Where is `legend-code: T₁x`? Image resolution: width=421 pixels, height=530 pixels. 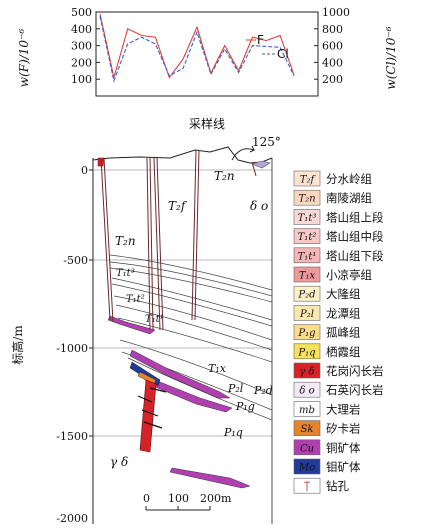
legend-code: T₁x is located at coordinates (307, 276).